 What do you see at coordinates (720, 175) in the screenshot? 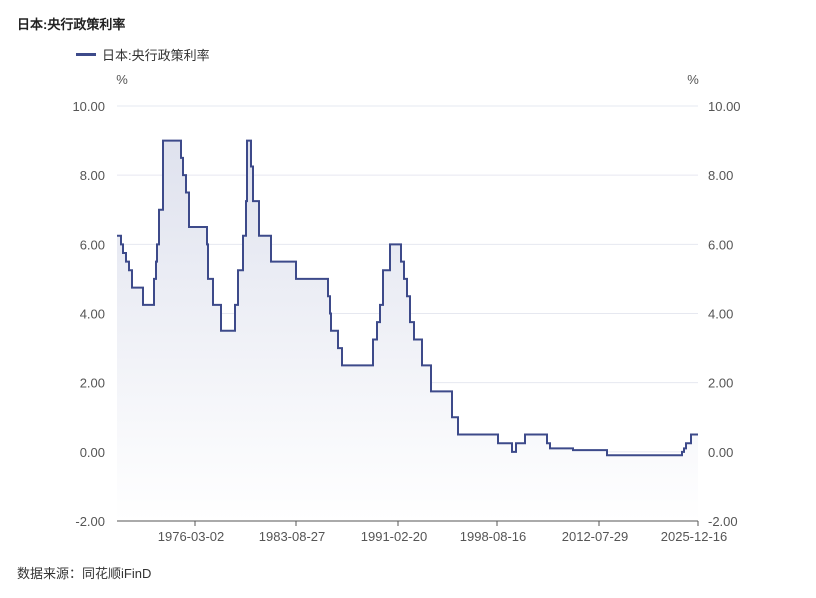
I see `y-tick-label-right: 8.00` at bounding box center [720, 175].